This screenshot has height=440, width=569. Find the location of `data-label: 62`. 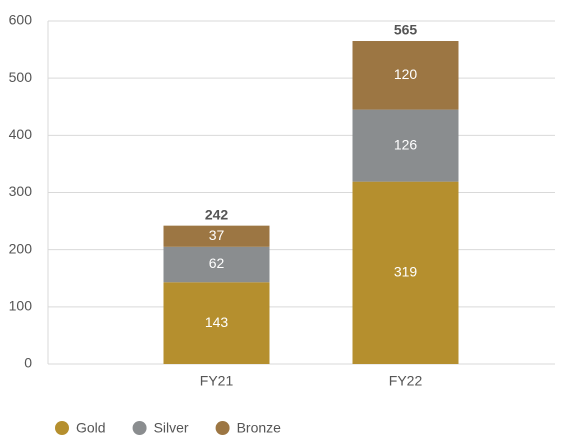

data-label: 62 is located at coordinates (217, 263).